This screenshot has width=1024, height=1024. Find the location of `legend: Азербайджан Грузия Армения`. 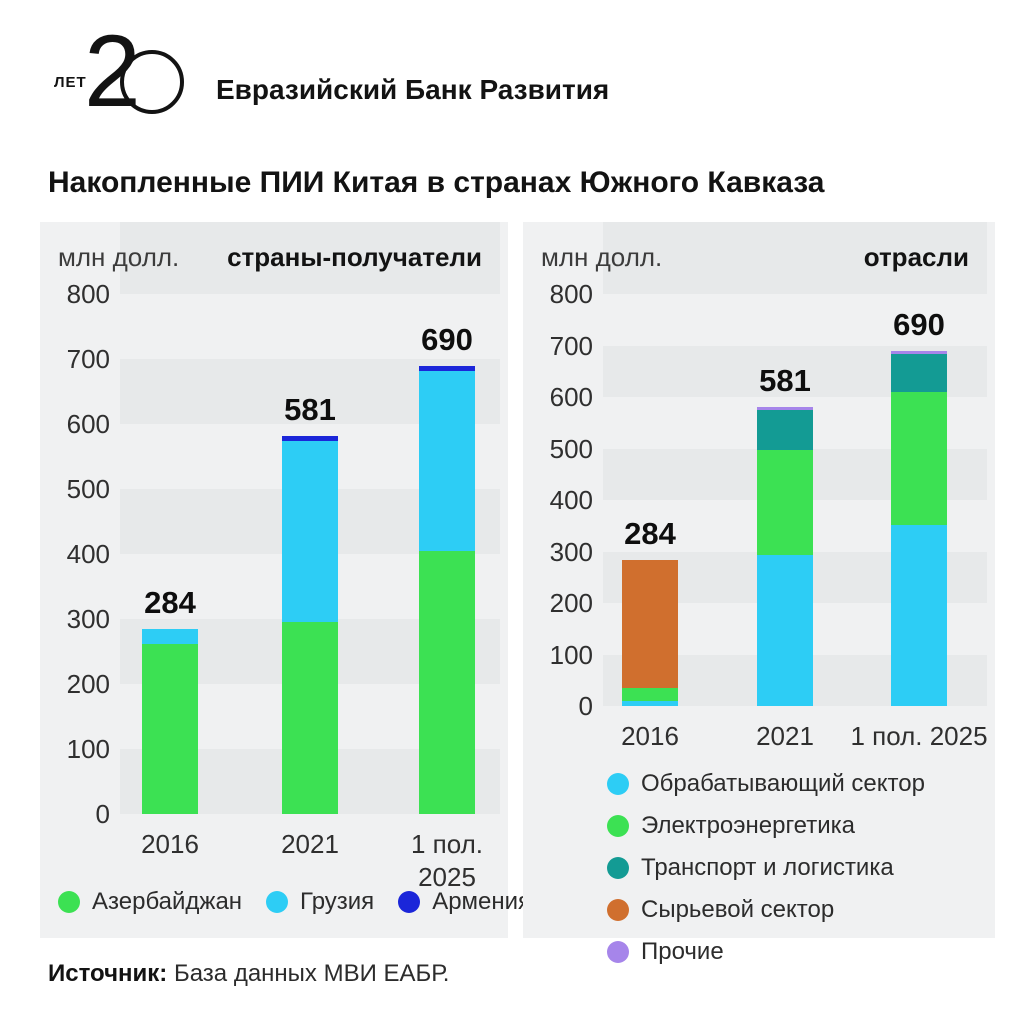

legend: Азербайджан Грузия Армения is located at coordinates (294, 902).